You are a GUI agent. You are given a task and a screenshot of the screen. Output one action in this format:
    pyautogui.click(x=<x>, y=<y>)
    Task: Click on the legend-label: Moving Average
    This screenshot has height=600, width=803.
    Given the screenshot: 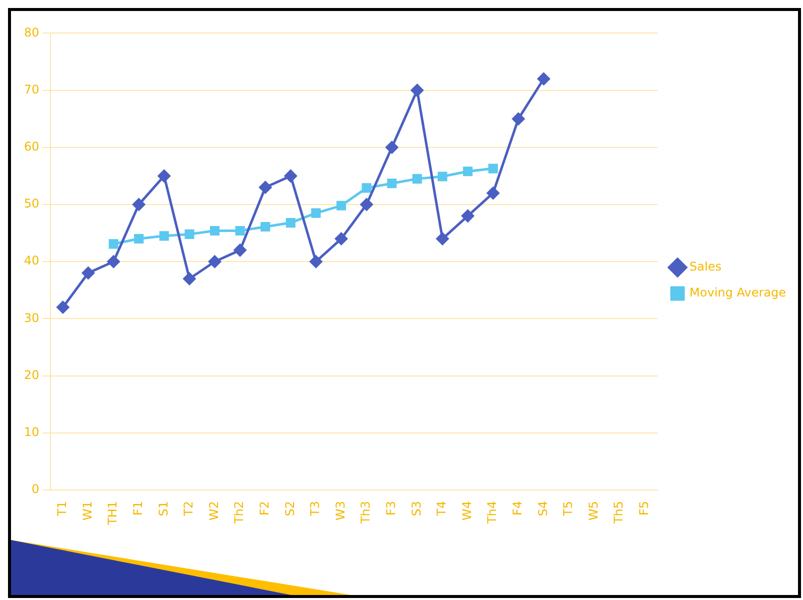 What is the action you would take?
    pyautogui.click(x=738, y=293)
    